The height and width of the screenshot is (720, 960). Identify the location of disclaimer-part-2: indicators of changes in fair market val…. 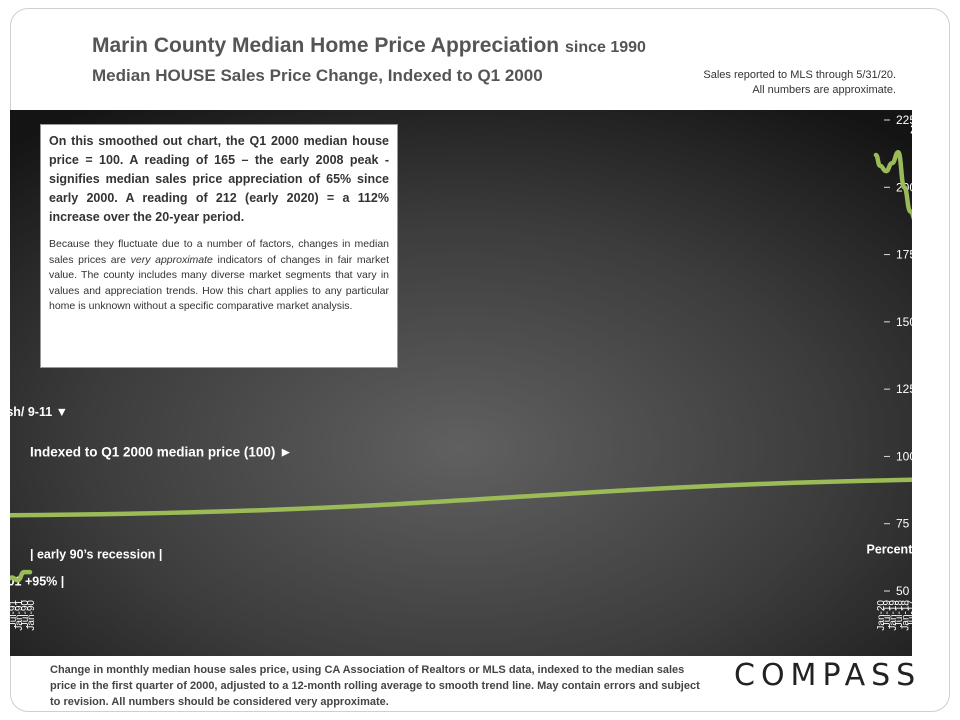
(219, 283).